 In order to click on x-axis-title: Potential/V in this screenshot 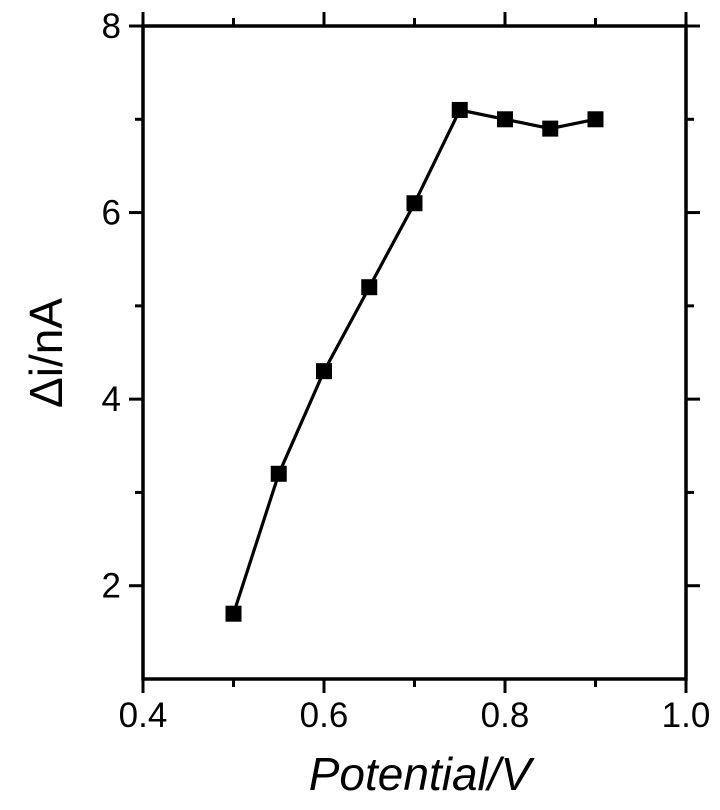, I will do `click(422, 774)`.